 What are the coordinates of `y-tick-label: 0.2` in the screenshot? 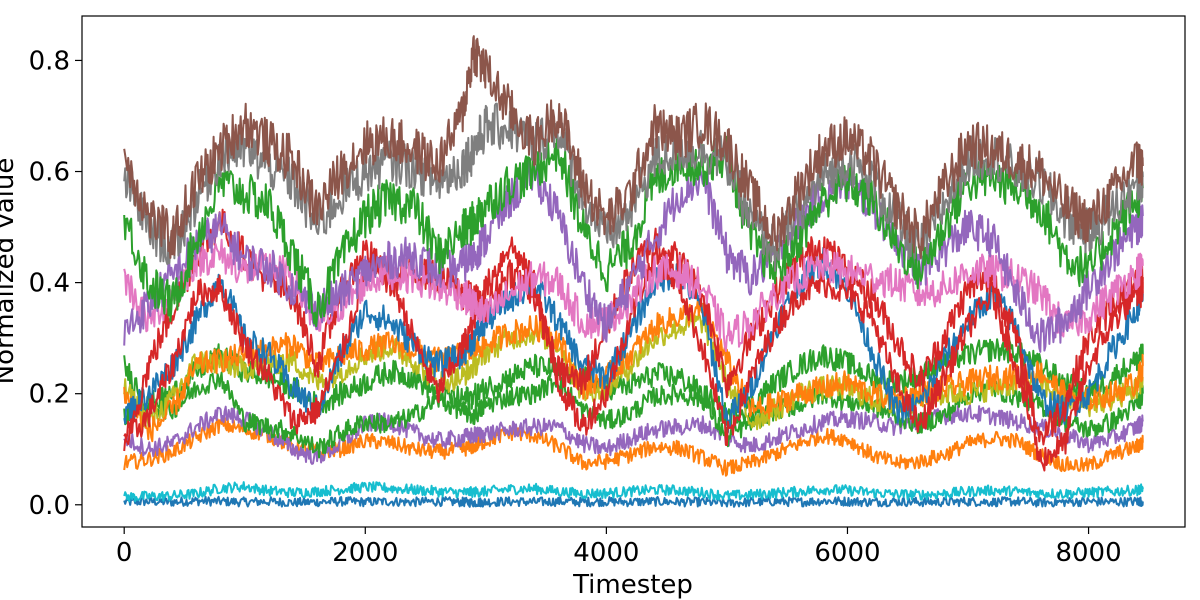 It's located at (49, 395).